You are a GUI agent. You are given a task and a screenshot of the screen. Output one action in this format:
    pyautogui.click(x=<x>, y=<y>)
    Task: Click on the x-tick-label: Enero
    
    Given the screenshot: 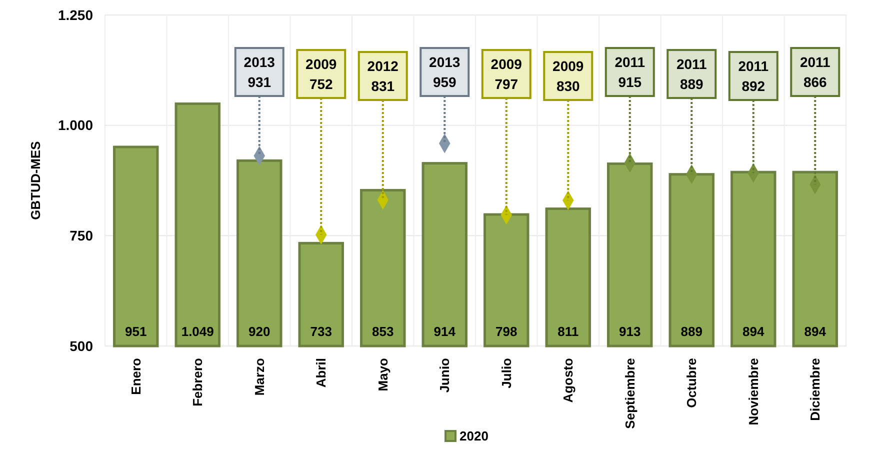 What is the action you would take?
    pyautogui.click(x=136, y=376)
    